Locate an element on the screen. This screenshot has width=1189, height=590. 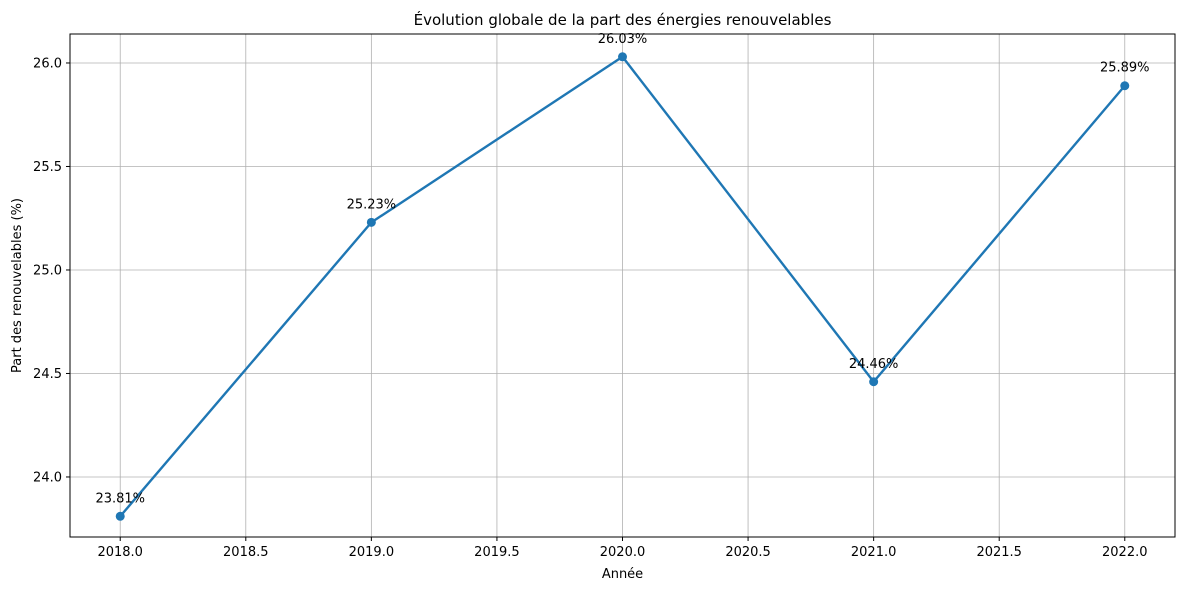
data-label: 24.46% is located at coordinates (874, 364).